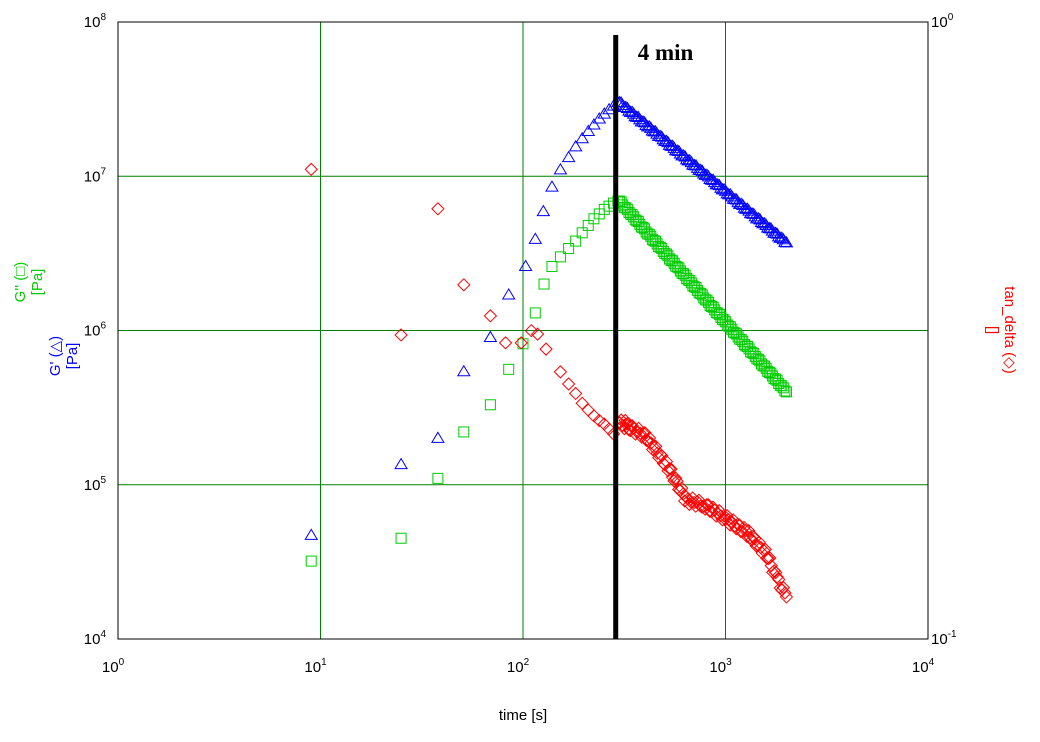 This screenshot has height=742, width=1040. Describe the element at coordinates (95, 21) in the screenshot. I see `y-tick-label: 10⁸` at that location.